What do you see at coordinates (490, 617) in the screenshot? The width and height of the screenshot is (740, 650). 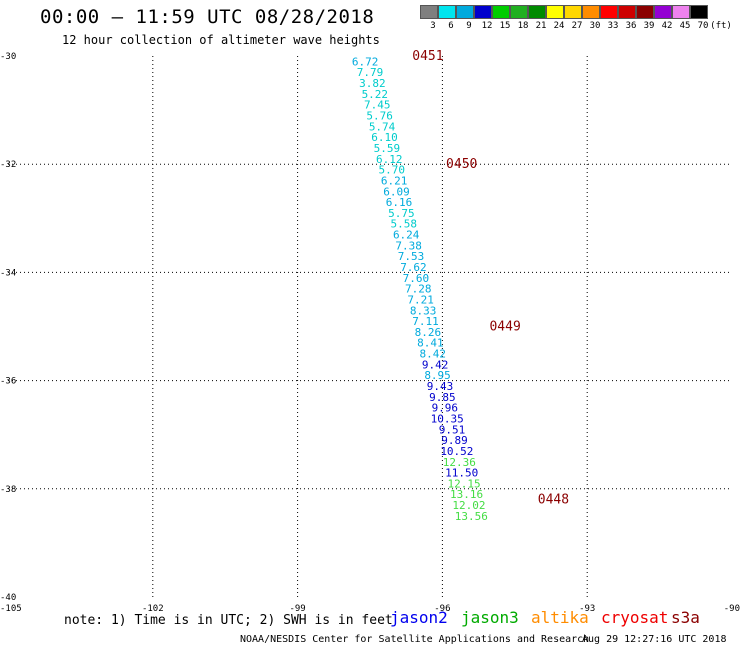 I see `satellite-label-jason3: jason3` at bounding box center [490, 617].